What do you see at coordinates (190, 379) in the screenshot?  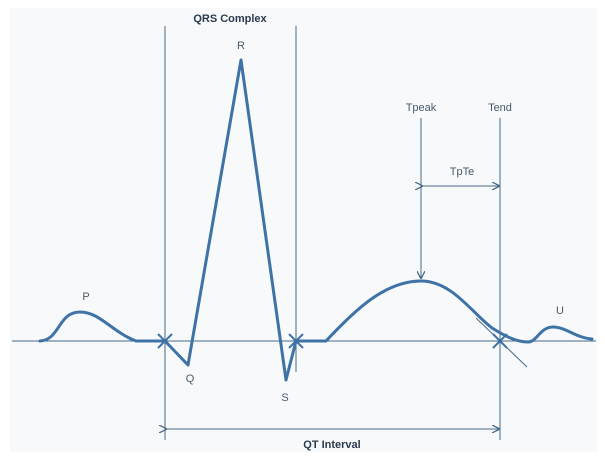 I see `q-wave-label: Q` at bounding box center [190, 379].